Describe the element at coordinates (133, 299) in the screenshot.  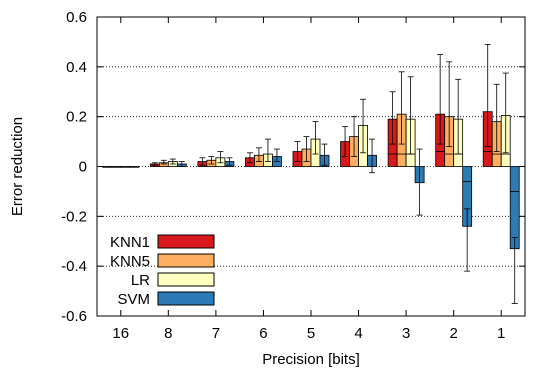
I see `legend-label-svm: SVM` at that location.